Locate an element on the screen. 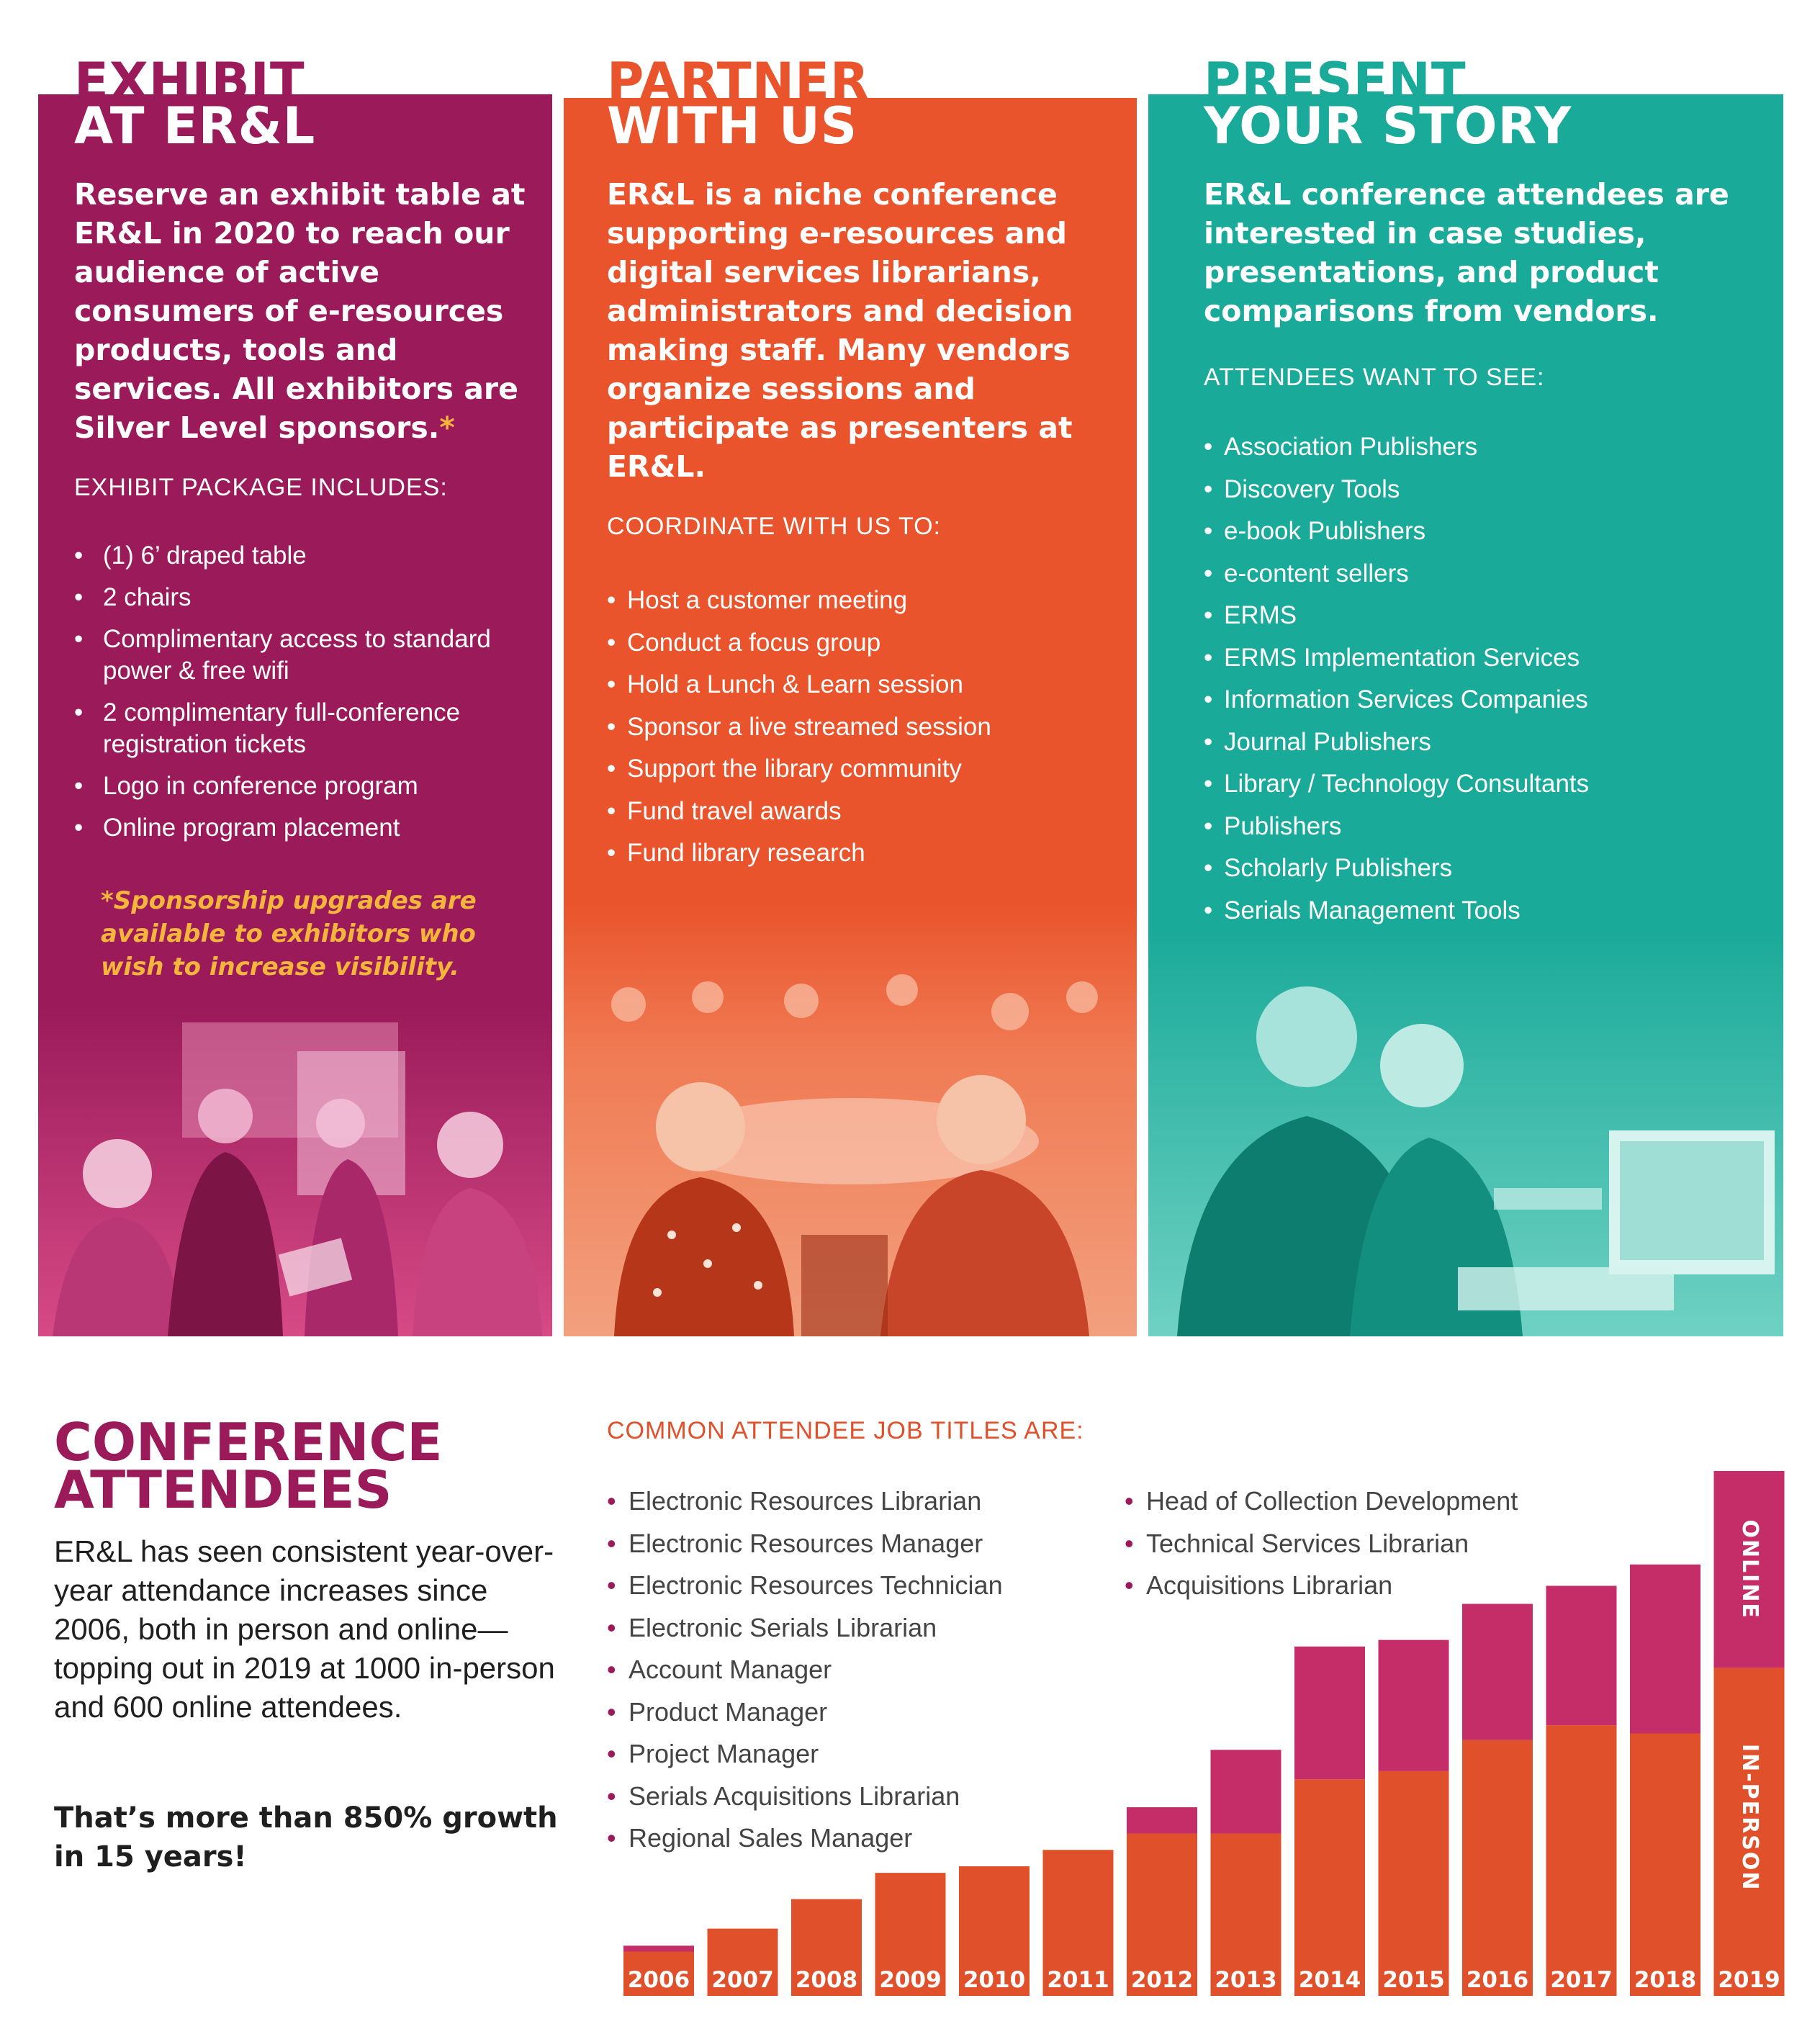 This screenshot has width=1820, height=2029. year-label: 2008 is located at coordinates (826, 1980).